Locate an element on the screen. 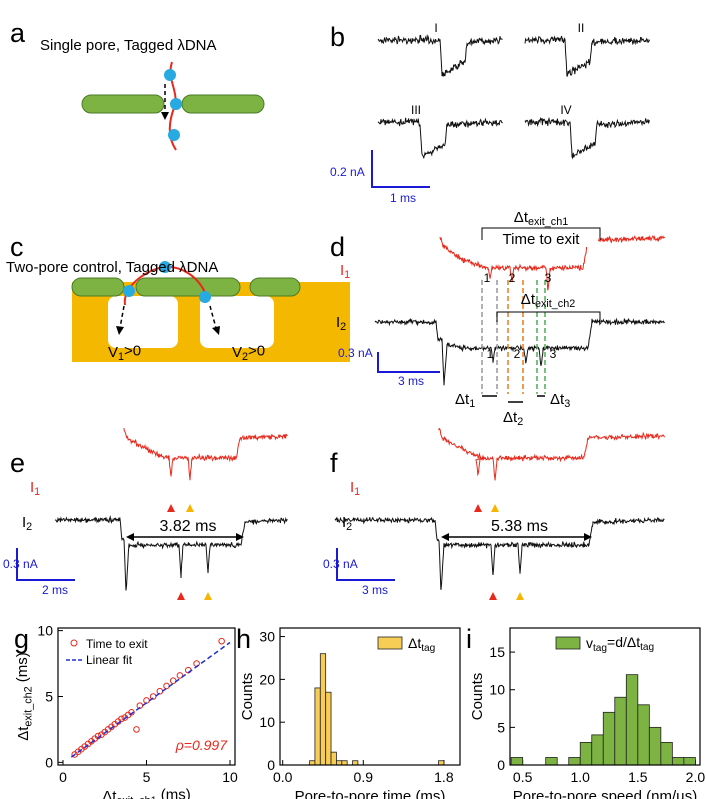  y-tick-label: 20 is located at coordinates (267, 679).